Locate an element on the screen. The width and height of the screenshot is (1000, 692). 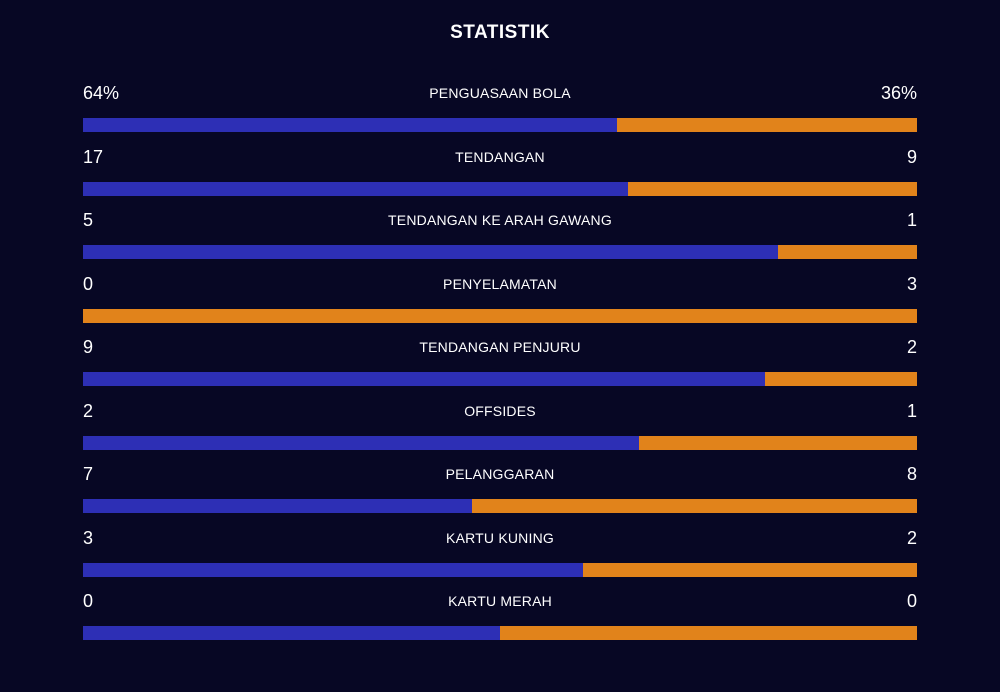
away-value: 3 is located at coordinates (911, 283).